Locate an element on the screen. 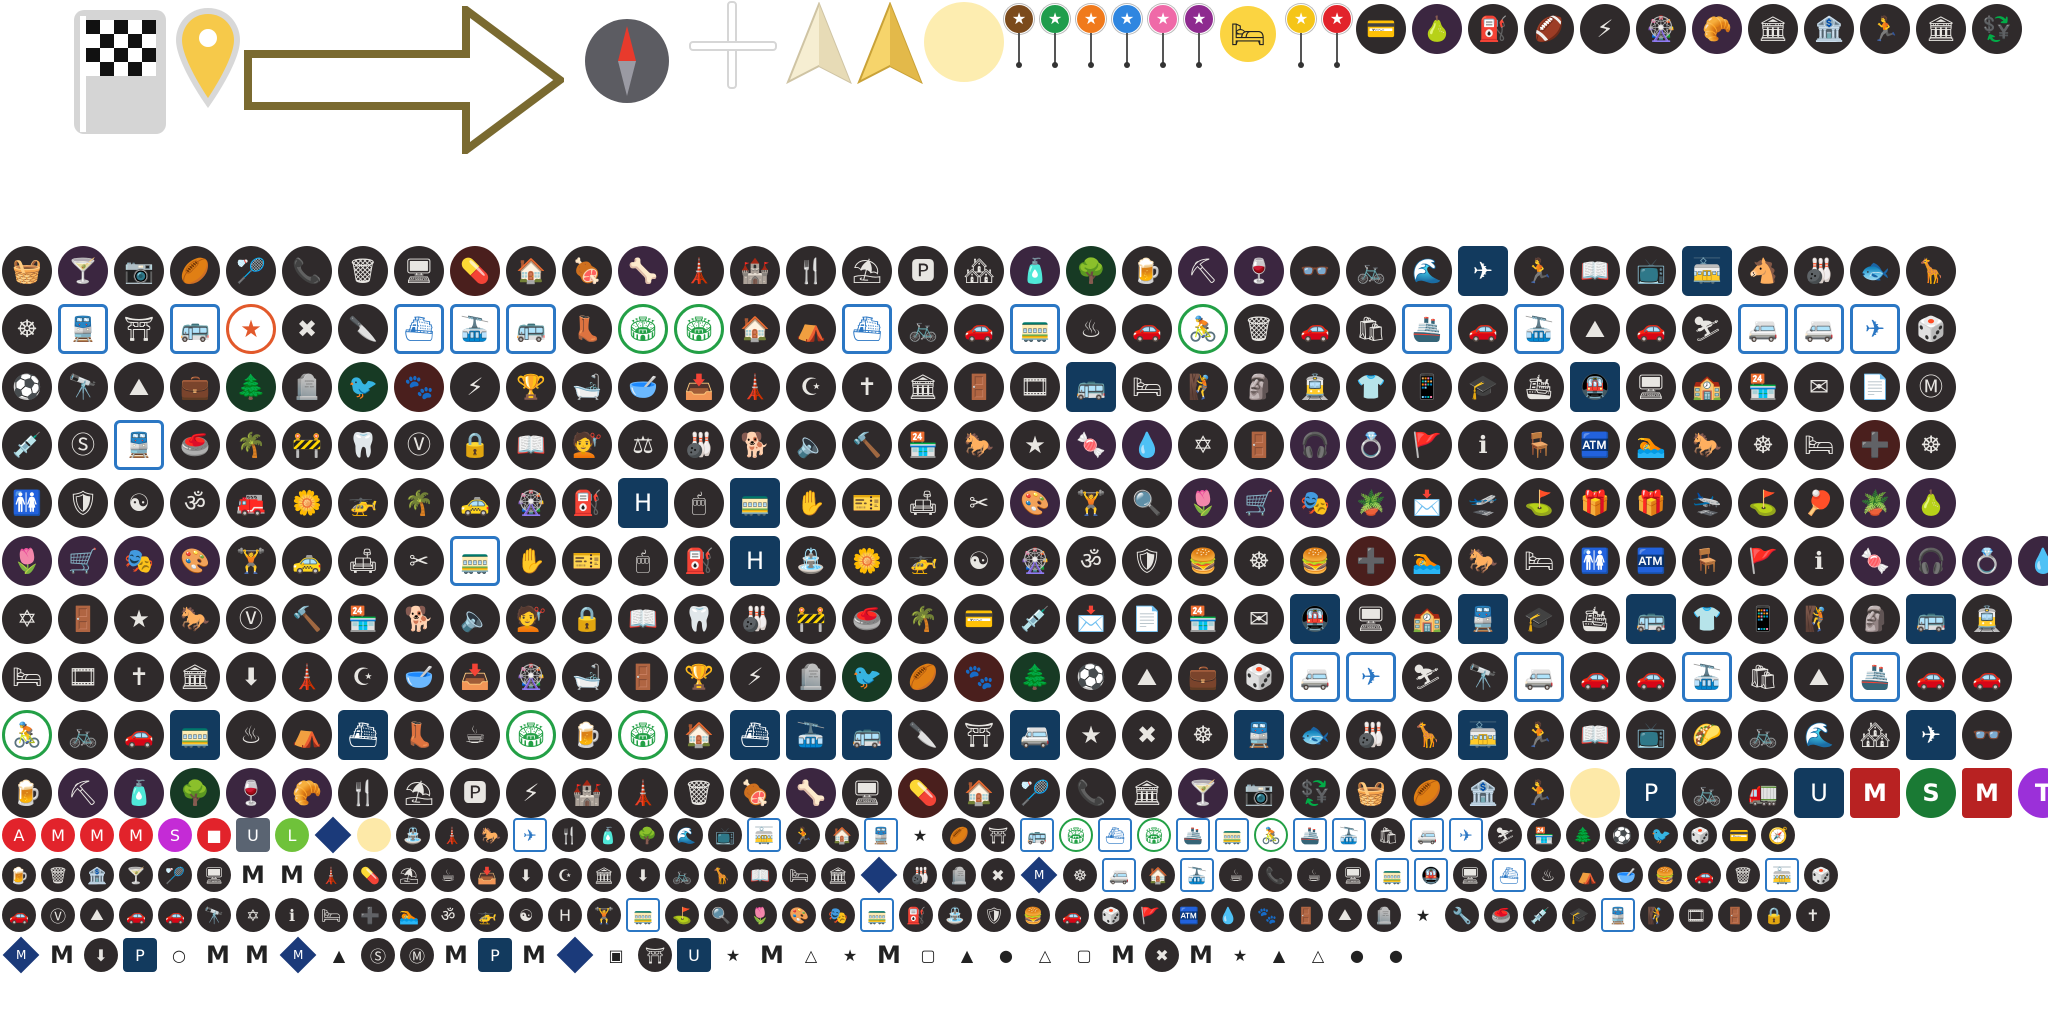 The height and width of the screenshot is (1024, 2048). poi-icon: 🏟 is located at coordinates (643, 329).